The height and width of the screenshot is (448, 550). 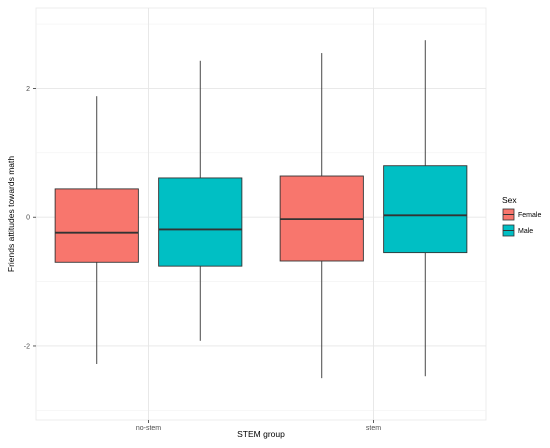 I want to click on legend-title: Sex, so click(x=509, y=200).